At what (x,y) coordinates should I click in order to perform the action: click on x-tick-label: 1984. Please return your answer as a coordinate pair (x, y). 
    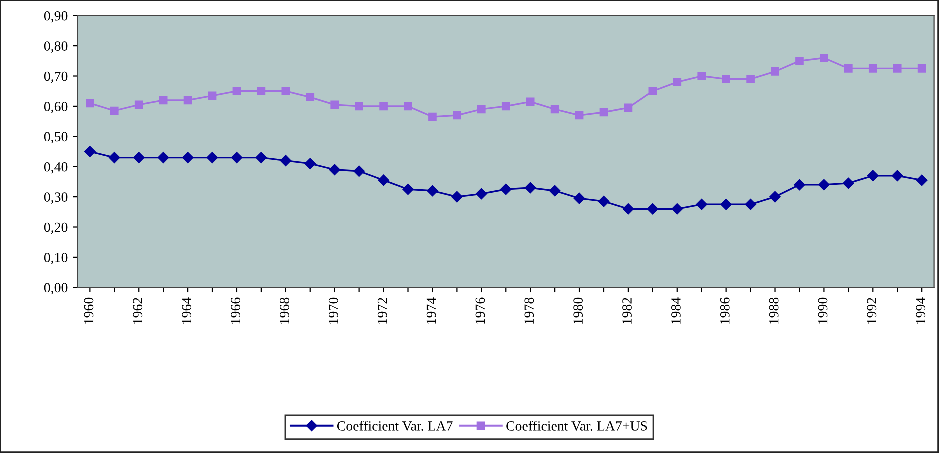
    Looking at the image, I should click on (676, 311).